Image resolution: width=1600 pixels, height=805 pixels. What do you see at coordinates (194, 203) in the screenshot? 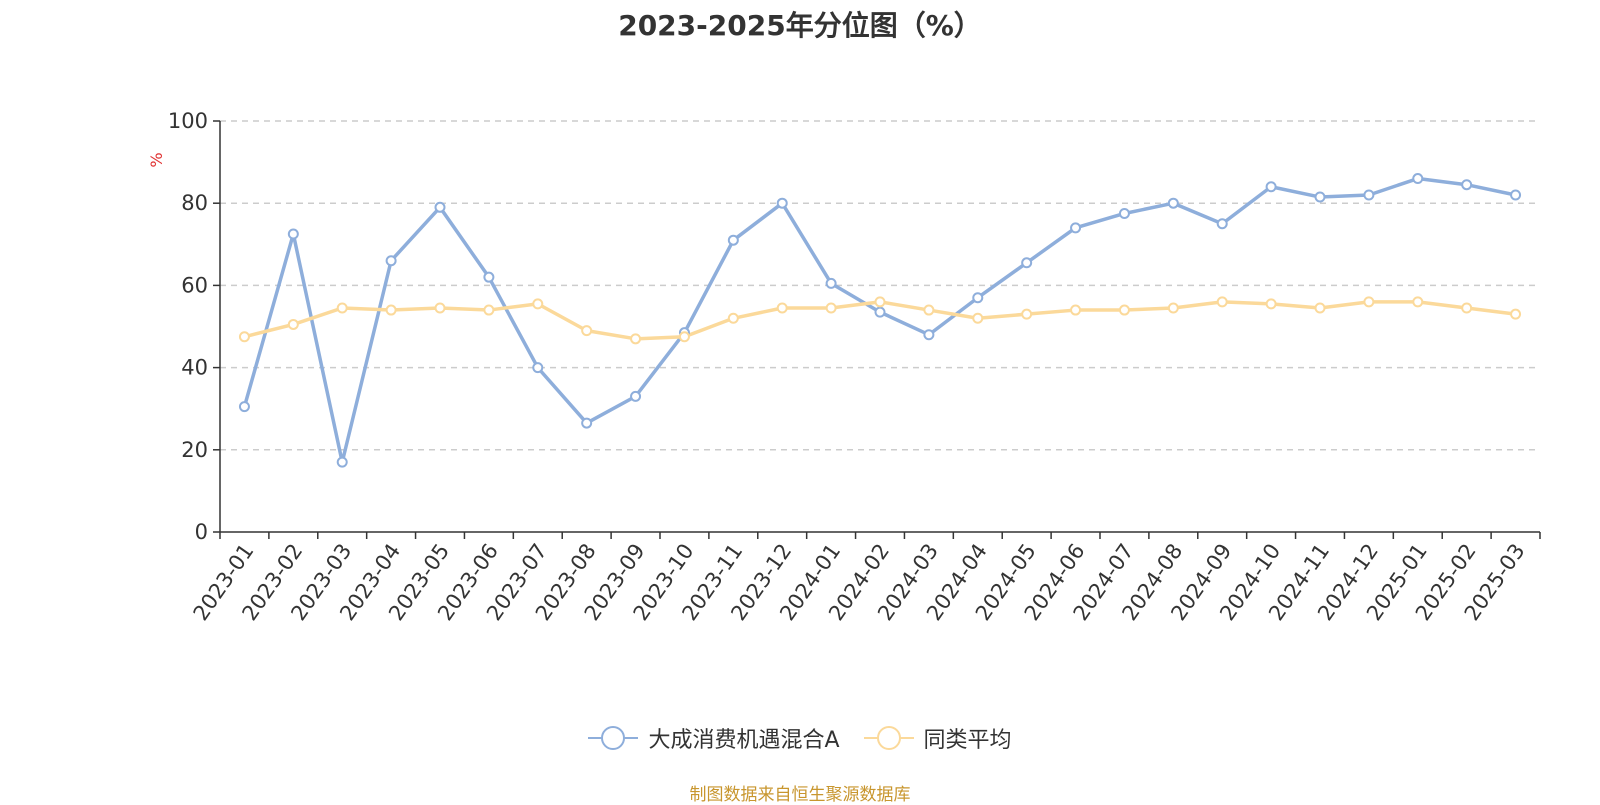
I see `y-tick-label: 80` at bounding box center [194, 203].